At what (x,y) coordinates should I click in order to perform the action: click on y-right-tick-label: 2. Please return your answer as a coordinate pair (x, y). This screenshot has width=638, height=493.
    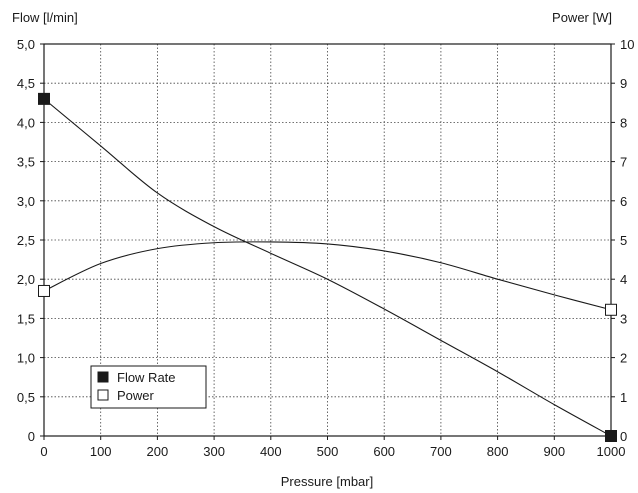
    Looking at the image, I should click on (623, 358).